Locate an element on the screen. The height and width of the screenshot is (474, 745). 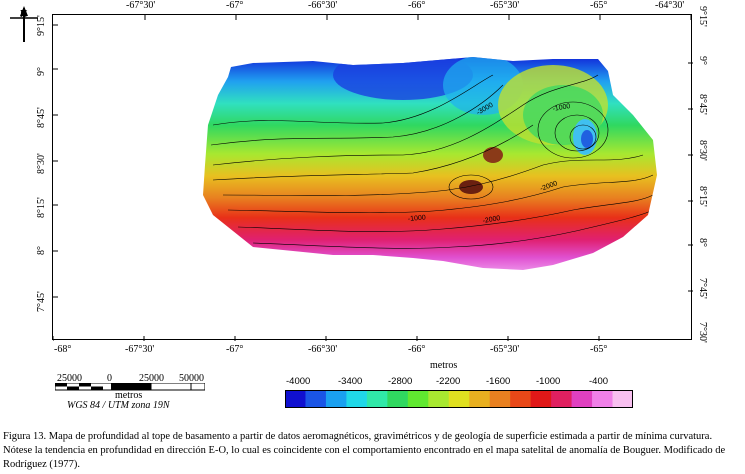
colorbar-label: -2200 is located at coordinates (448, 381).